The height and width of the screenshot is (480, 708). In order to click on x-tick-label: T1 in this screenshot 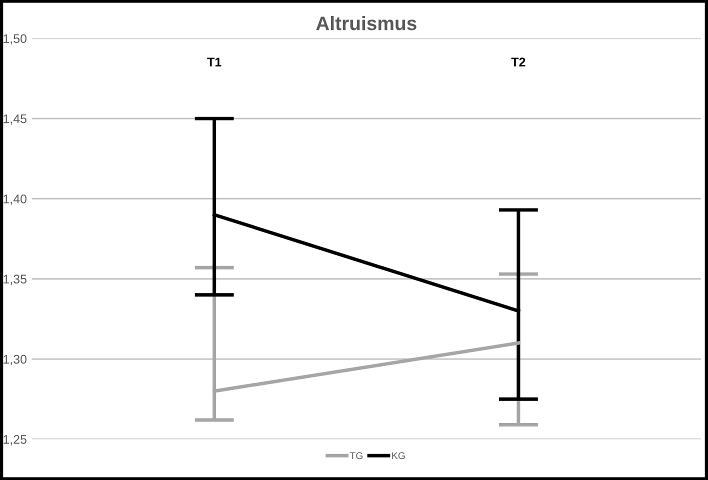, I will do `click(214, 62)`.